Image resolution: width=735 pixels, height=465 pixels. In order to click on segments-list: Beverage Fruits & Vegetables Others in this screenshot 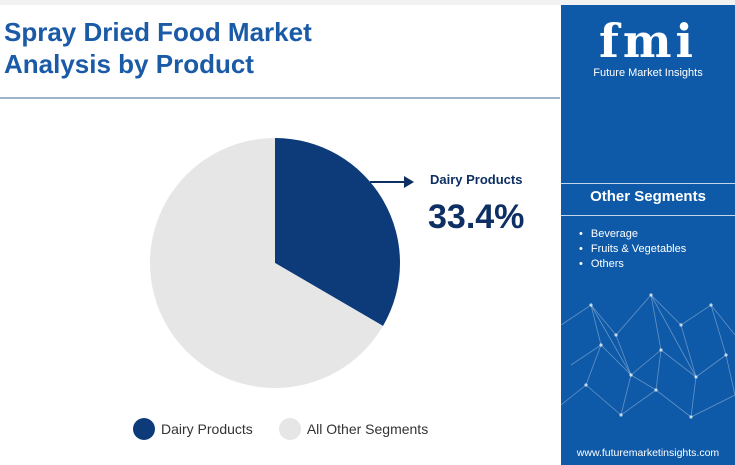, I will do `click(632, 249)`.